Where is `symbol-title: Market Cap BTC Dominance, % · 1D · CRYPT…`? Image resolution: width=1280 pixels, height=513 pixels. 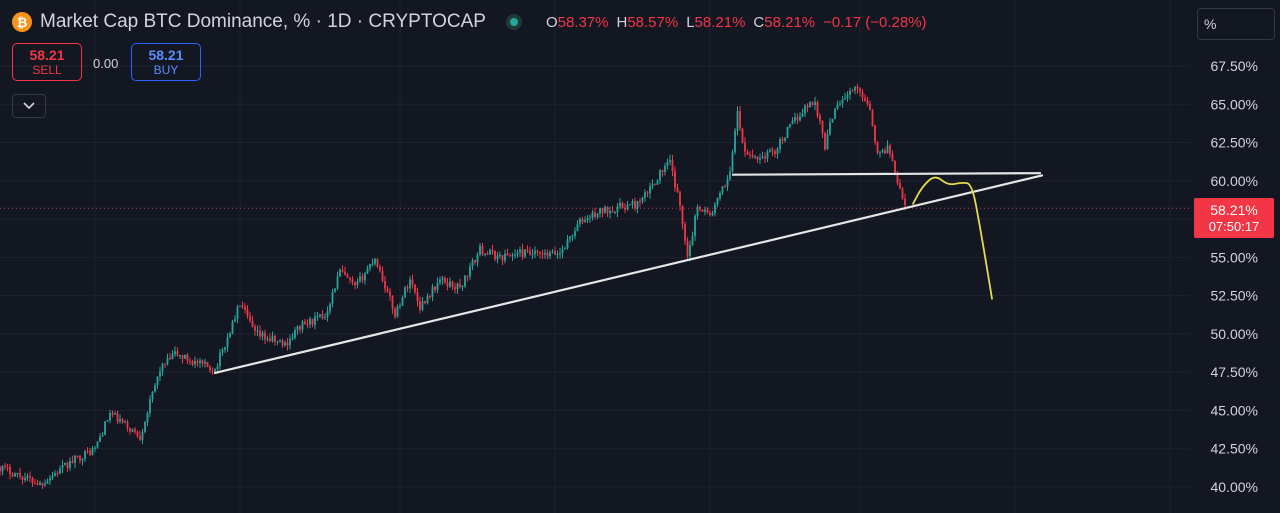
symbol-title: Market Cap BTC Dominance, % · 1D · CRYPT… is located at coordinates (263, 21).